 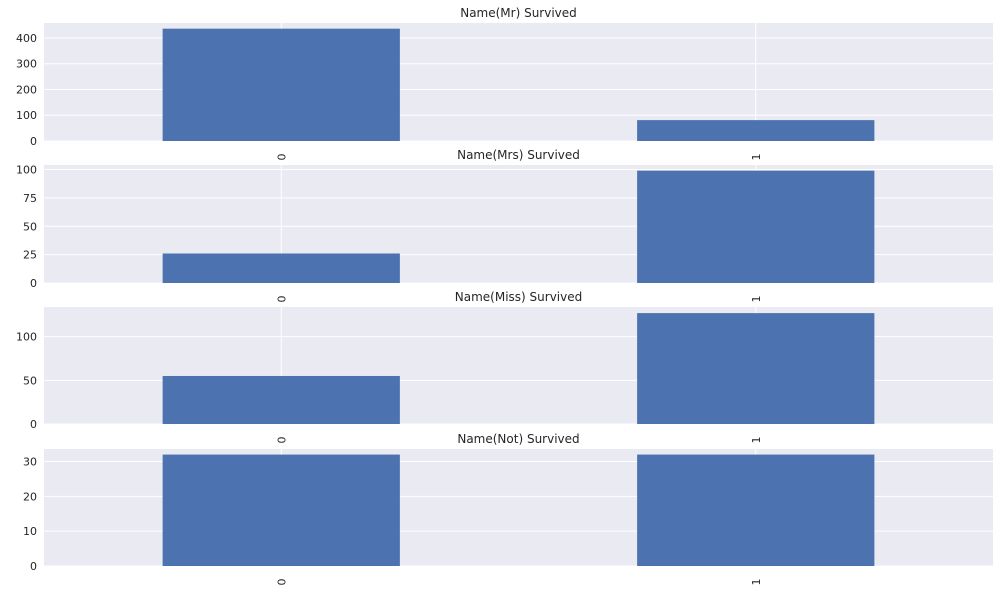 What do you see at coordinates (26, 38) in the screenshot?
I see `y-tick-label: 400` at bounding box center [26, 38].